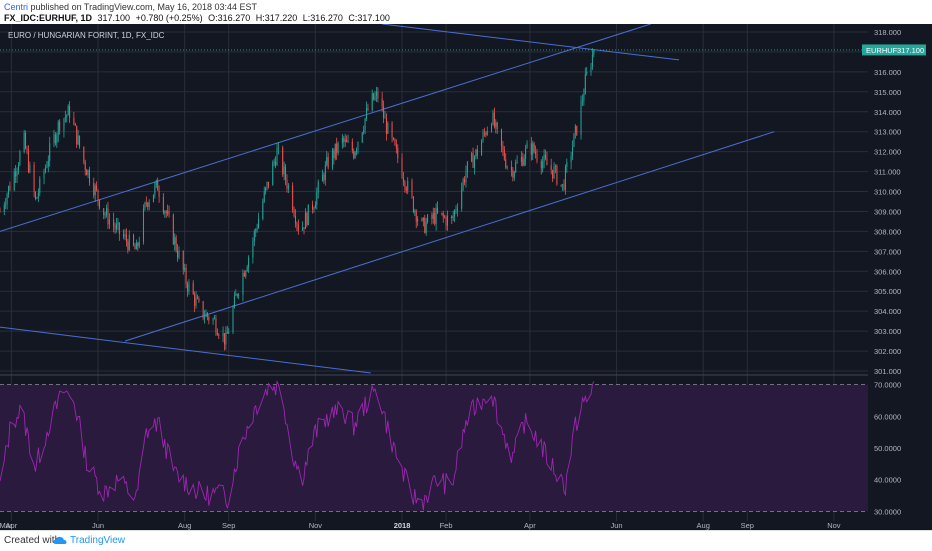 Image resolution: width=932 pixels, height=551 pixels. What do you see at coordinates (114, 18) in the screenshot?
I see `last-price: 317.100` at bounding box center [114, 18].